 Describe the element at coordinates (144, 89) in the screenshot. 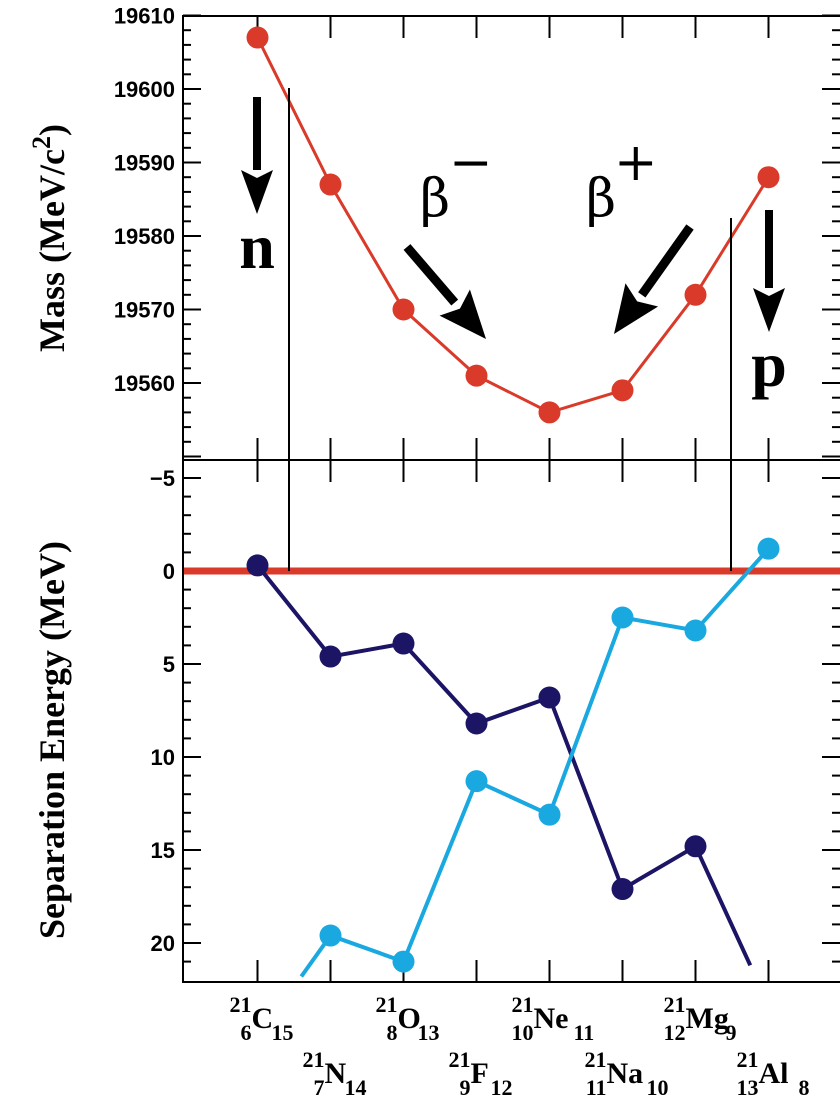

I see `y-tick-label: 19600` at that location.